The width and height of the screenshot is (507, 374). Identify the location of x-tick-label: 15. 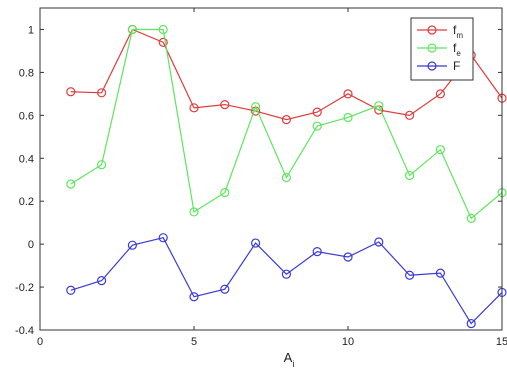
(501, 342).